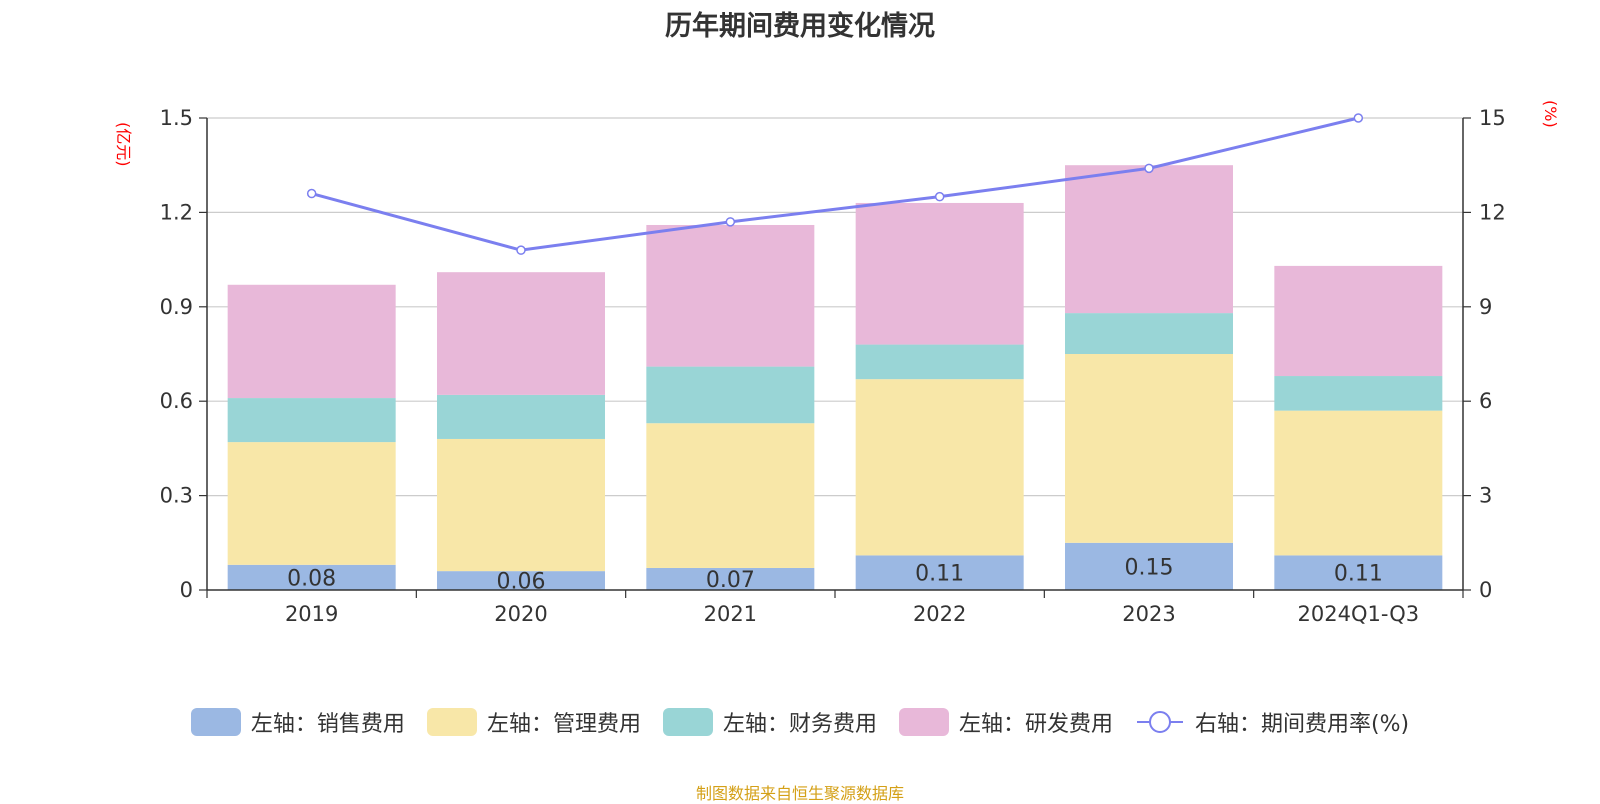  Describe the element at coordinates (451, 722) in the screenshot. I see `legend-swatch-admin` at that location.